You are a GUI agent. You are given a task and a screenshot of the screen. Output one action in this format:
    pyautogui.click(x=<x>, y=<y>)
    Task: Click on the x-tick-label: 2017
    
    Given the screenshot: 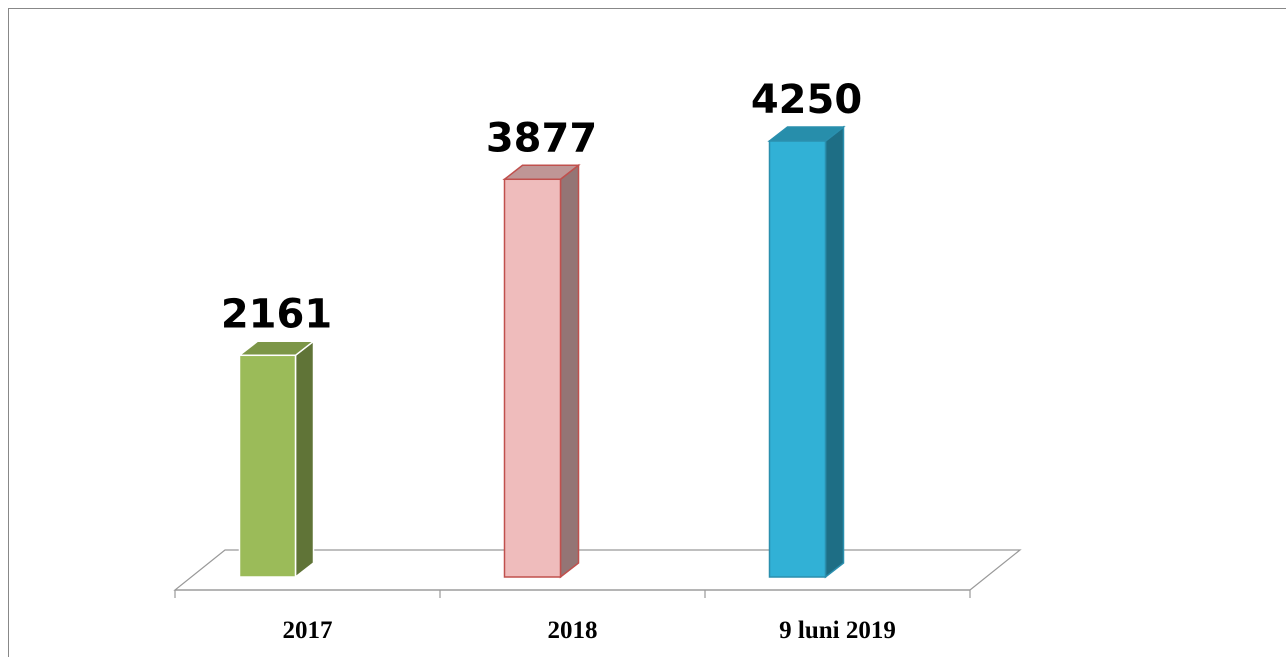 What is the action you would take?
    pyautogui.click(x=308, y=630)
    